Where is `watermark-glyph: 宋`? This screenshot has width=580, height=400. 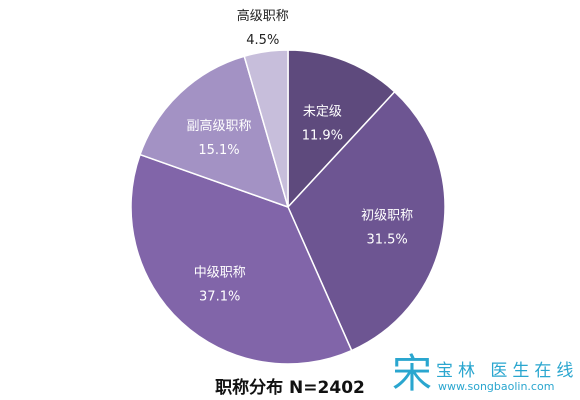 watermark-glyph: 宋 is located at coordinates (412, 374).